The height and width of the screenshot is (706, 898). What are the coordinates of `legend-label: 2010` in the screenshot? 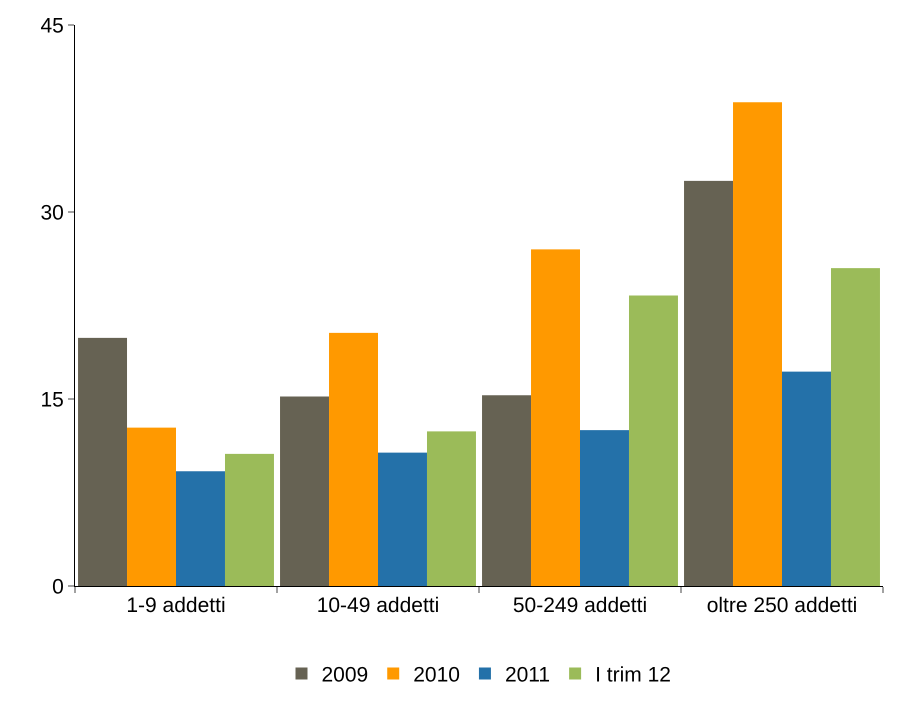 It's located at (436, 675).